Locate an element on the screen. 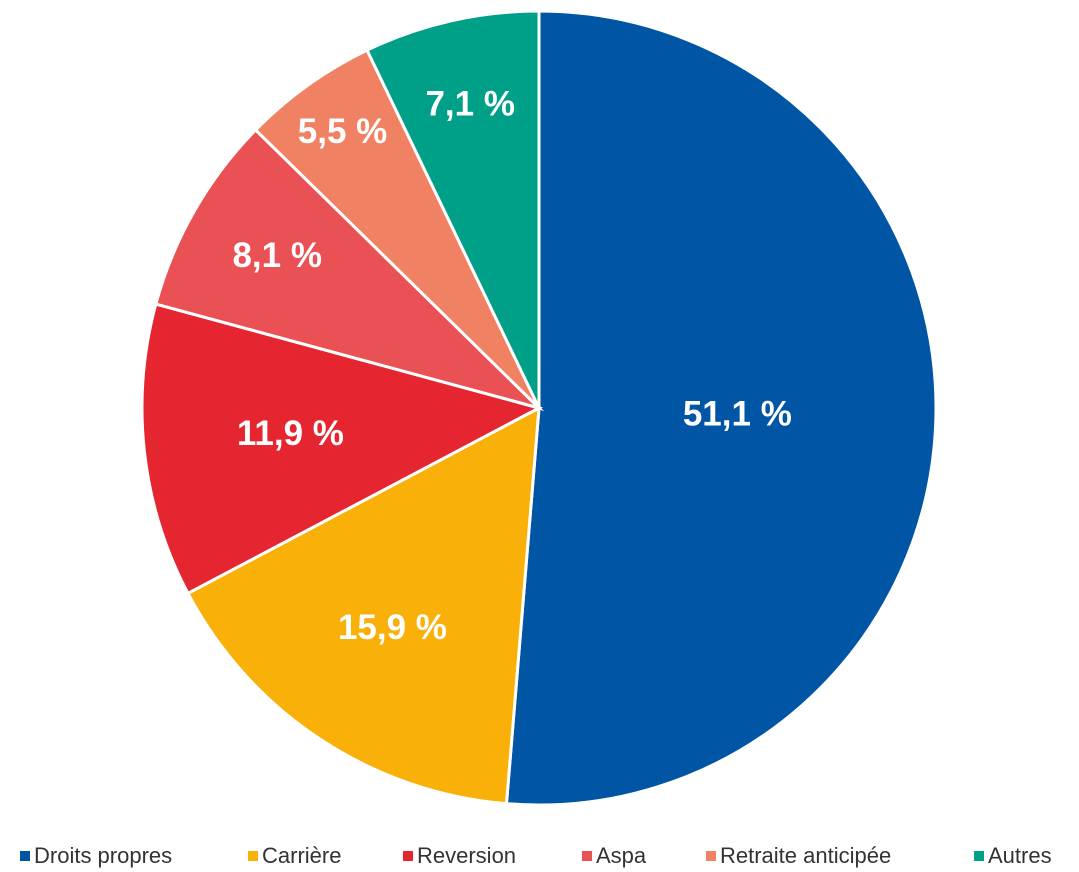 This screenshot has width=1079, height=872. data-label: 15,9 % is located at coordinates (392, 627).